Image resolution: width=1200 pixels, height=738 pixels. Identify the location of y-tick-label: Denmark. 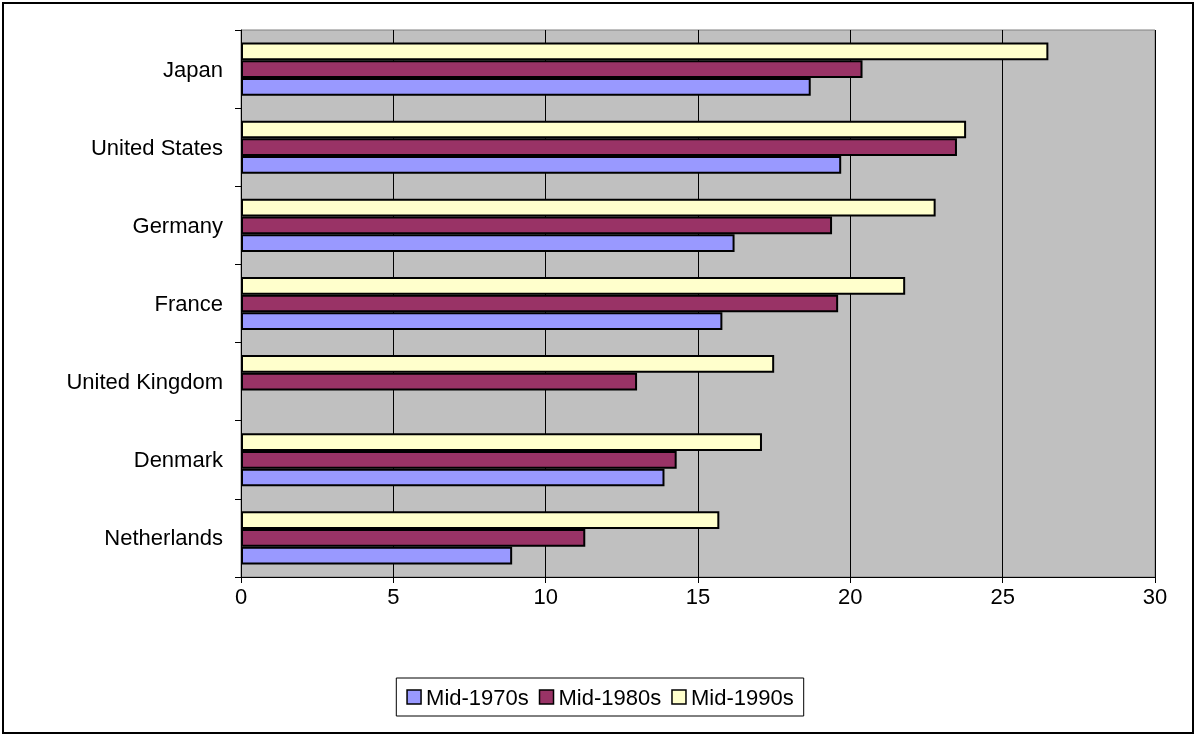
(178, 460).